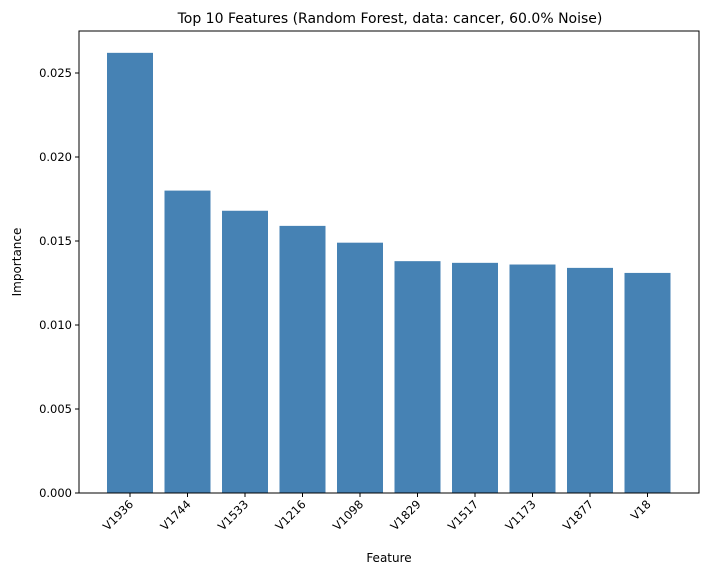 The image size is (708, 575). What do you see at coordinates (578, 515) in the screenshot?
I see `x-tick-label-v1877: V1877` at bounding box center [578, 515].